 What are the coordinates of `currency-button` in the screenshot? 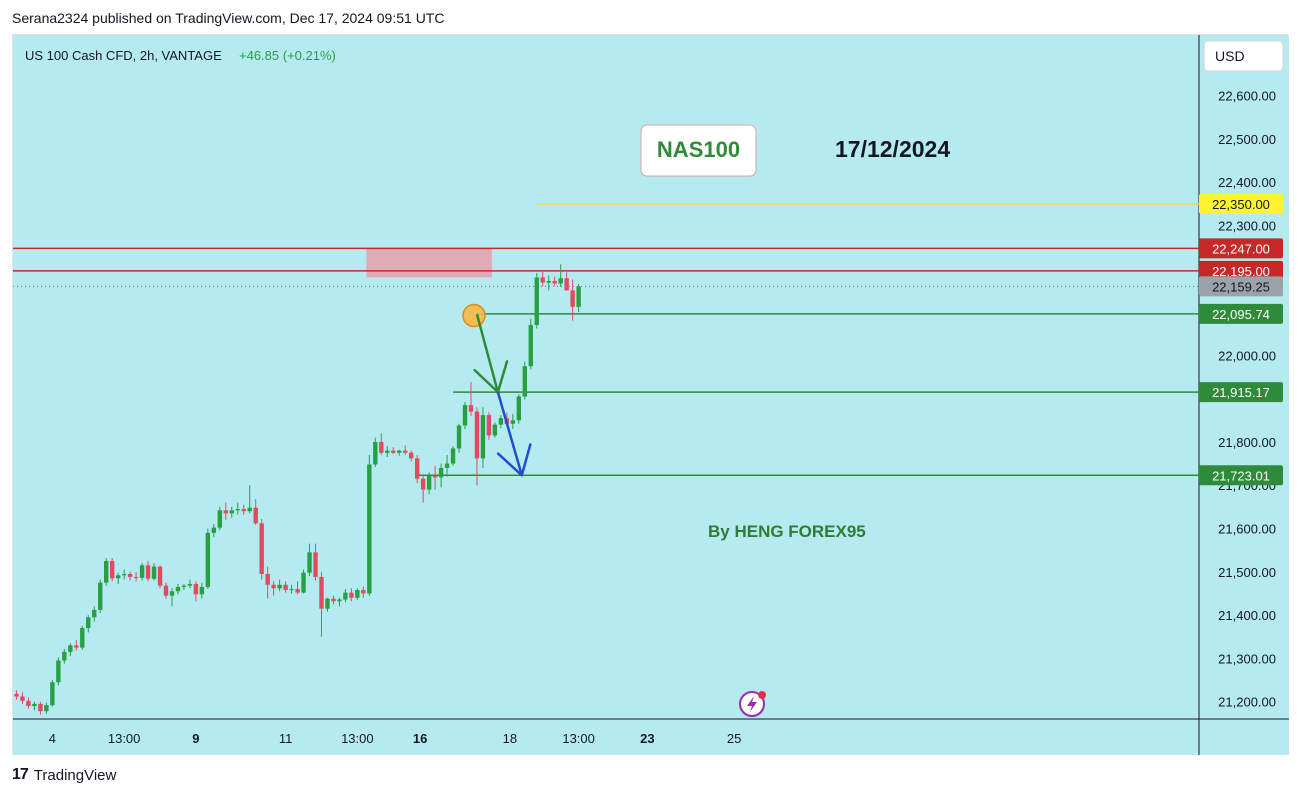 It's located at (1243, 56).